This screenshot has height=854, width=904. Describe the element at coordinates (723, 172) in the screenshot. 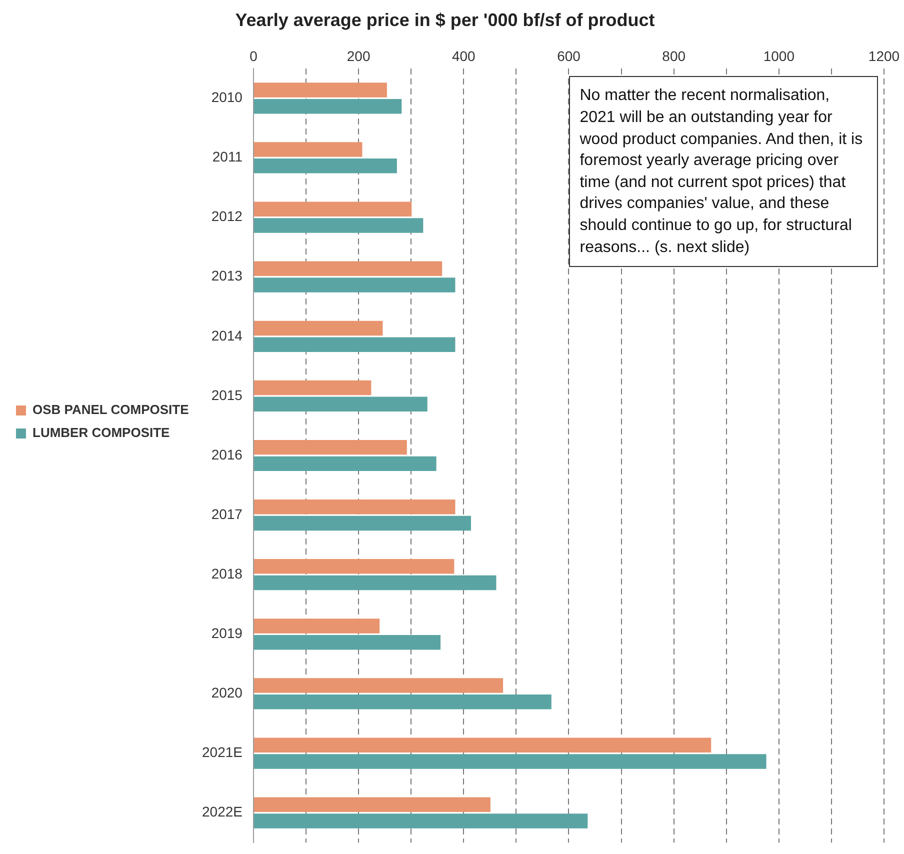

I see `annotation: No matter the recent normalisation, 2021 will be an outstanding year for wood product companies. And then, it is foremost yearly average pricing over time (and not current spot prices) that drives companies' value, and these should continue to go up, for structural reasons... (s. next slide)` at that location.